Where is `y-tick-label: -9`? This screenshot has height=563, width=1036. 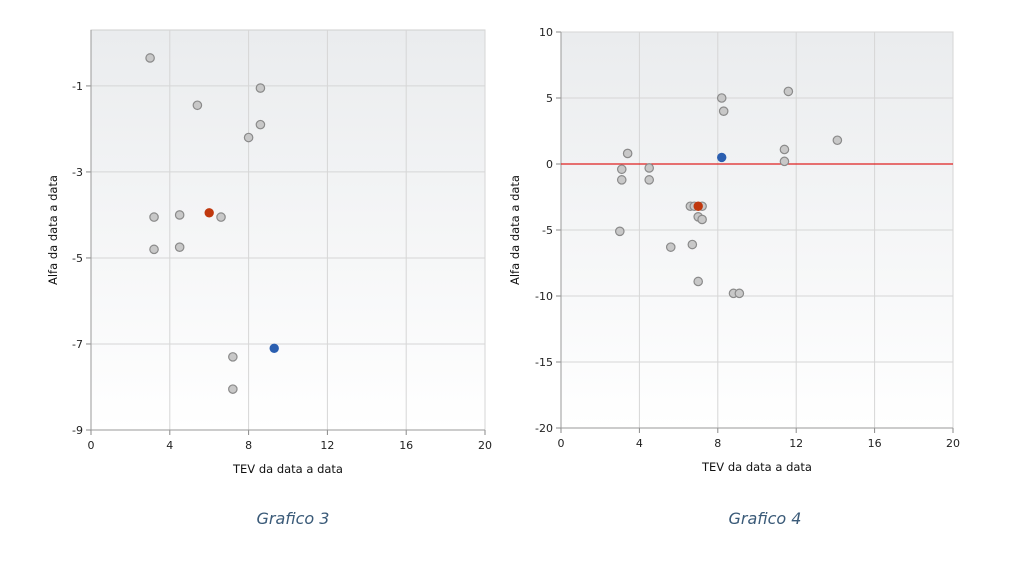 y-tick-label: -9 is located at coordinates (77, 430).